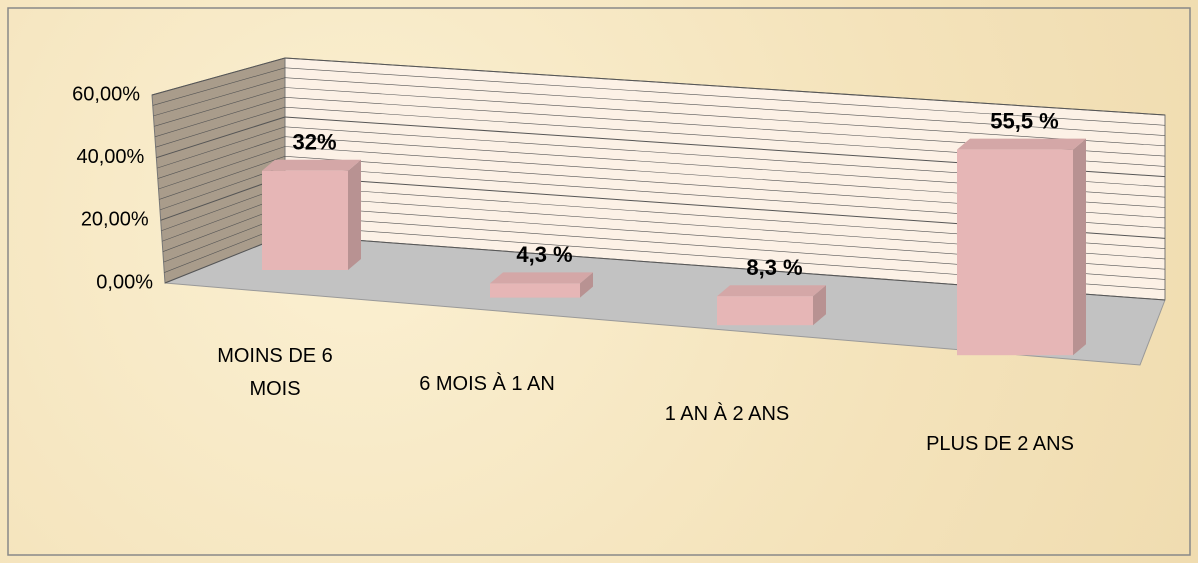 Image resolution: width=1198 pixels, height=563 pixels. I want to click on x-tick-label: 6 MOIS À 1 AN, so click(487, 384).